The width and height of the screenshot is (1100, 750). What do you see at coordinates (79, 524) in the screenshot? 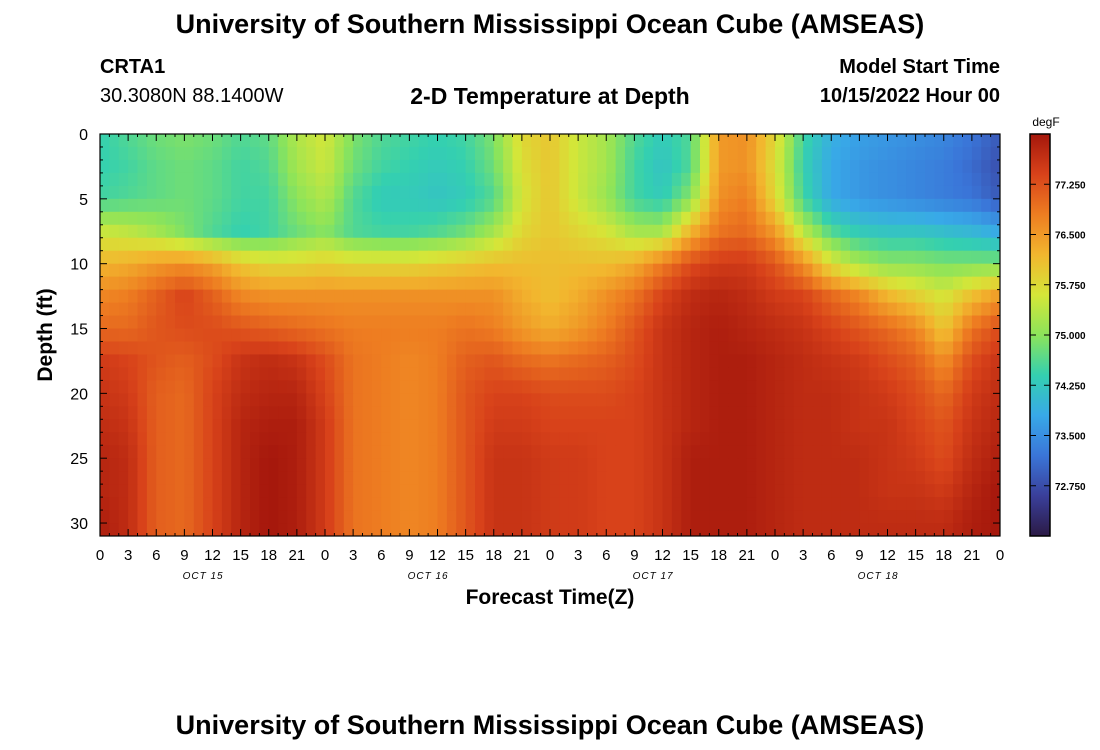
I see `y-tick-label: 30` at bounding box center [79, 524].